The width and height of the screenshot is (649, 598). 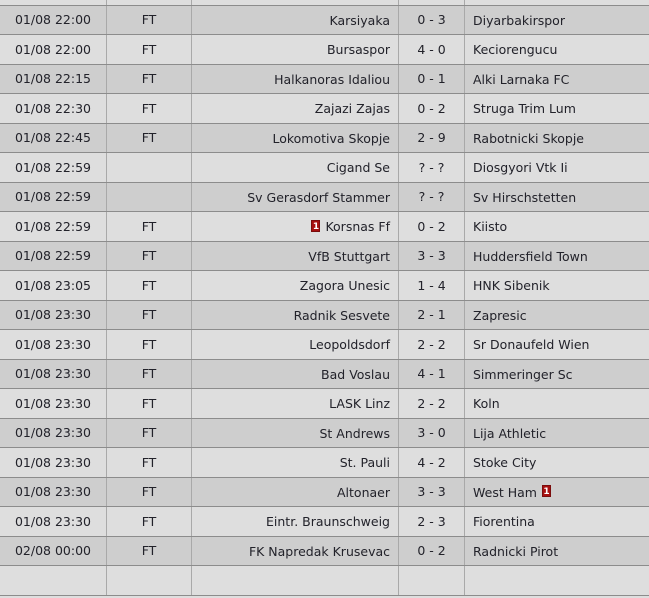 I want to click on home-team, so click(x=295, y=580).